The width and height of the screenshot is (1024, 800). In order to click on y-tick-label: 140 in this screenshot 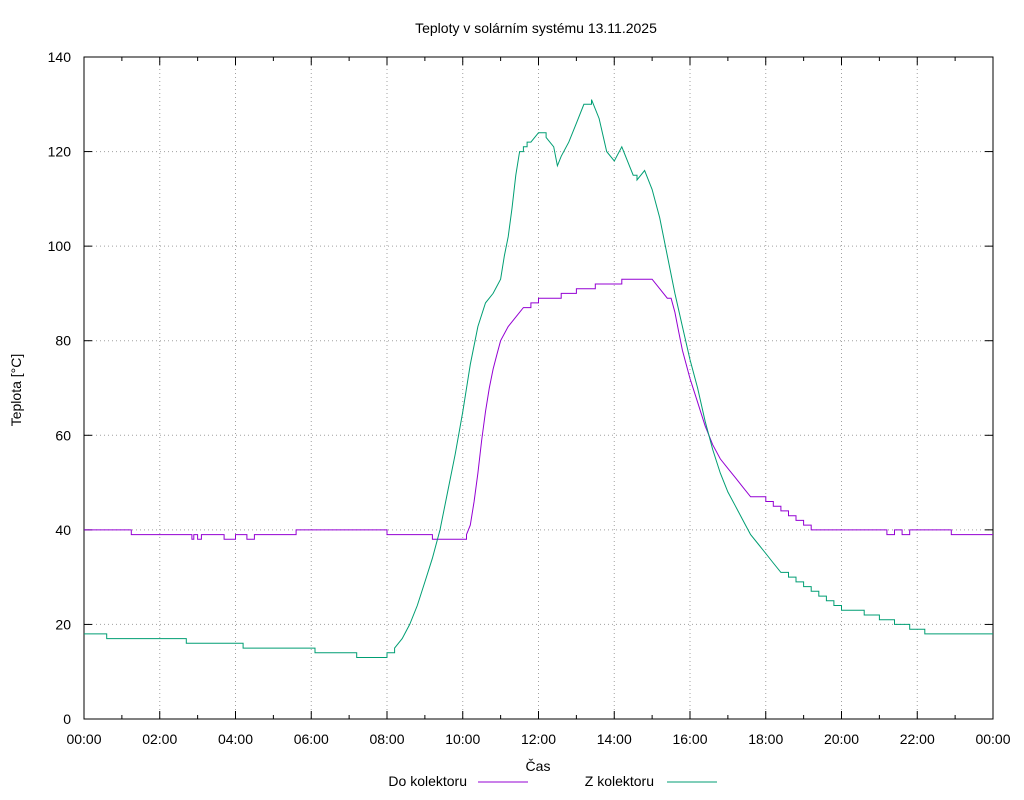, I will do `click(60, 57)`.